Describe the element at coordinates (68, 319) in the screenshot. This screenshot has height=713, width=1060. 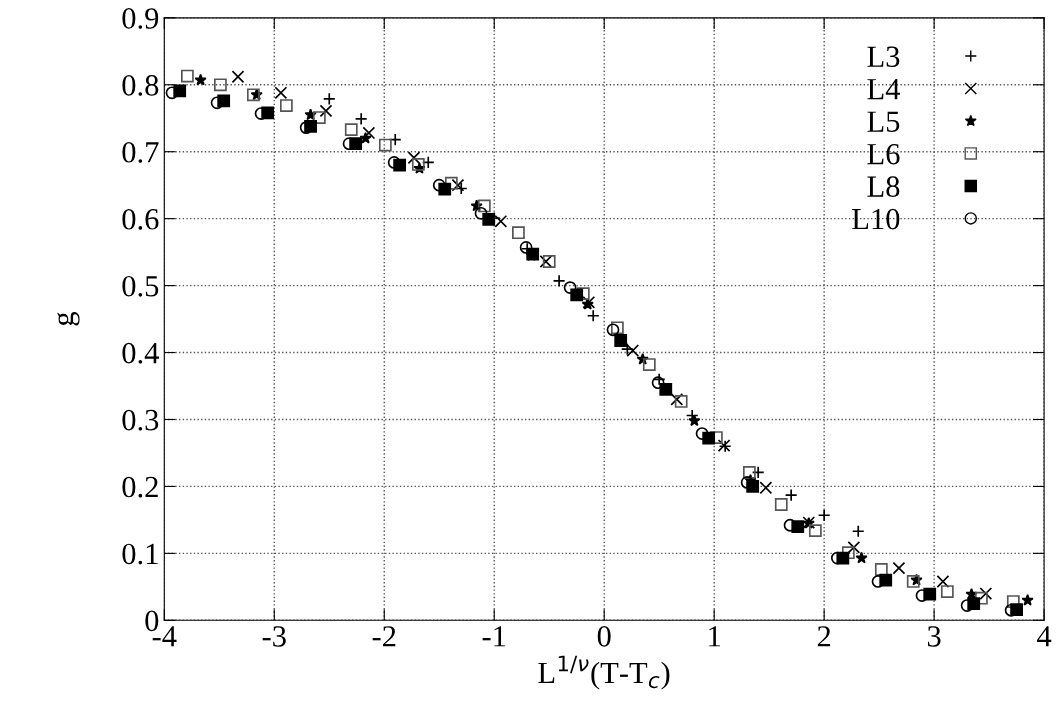
I see `y-axis-title: g` at that location.